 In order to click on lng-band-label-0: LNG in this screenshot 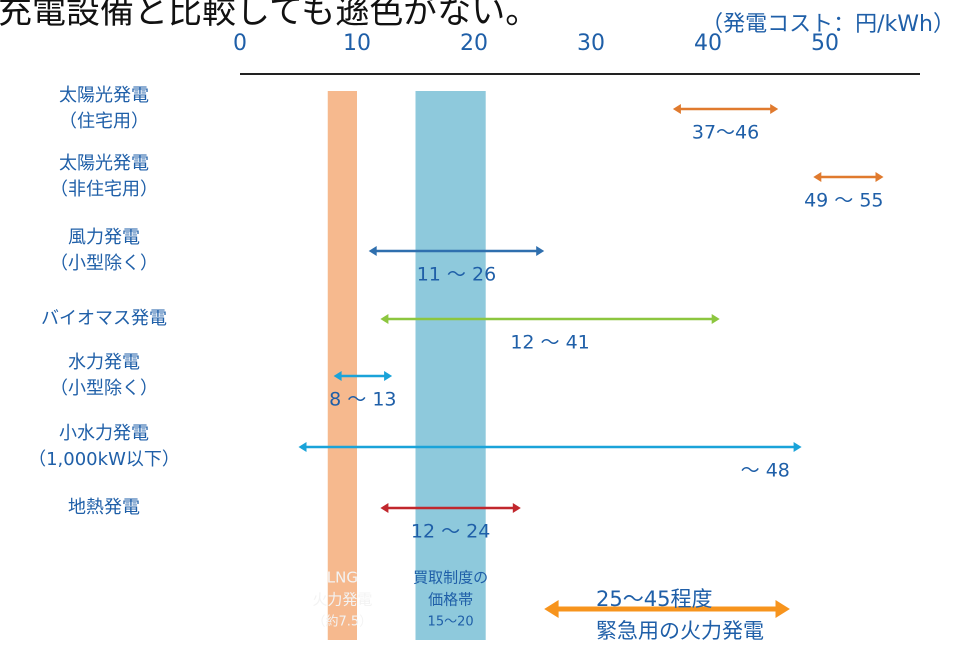, I will do `click(342, 578)`.